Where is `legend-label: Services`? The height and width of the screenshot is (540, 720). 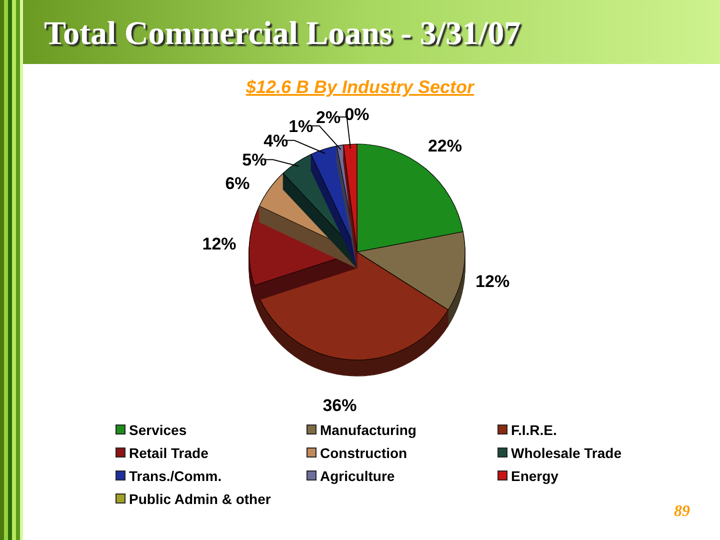
legend-label: Services is located at coordinates (158, 430).